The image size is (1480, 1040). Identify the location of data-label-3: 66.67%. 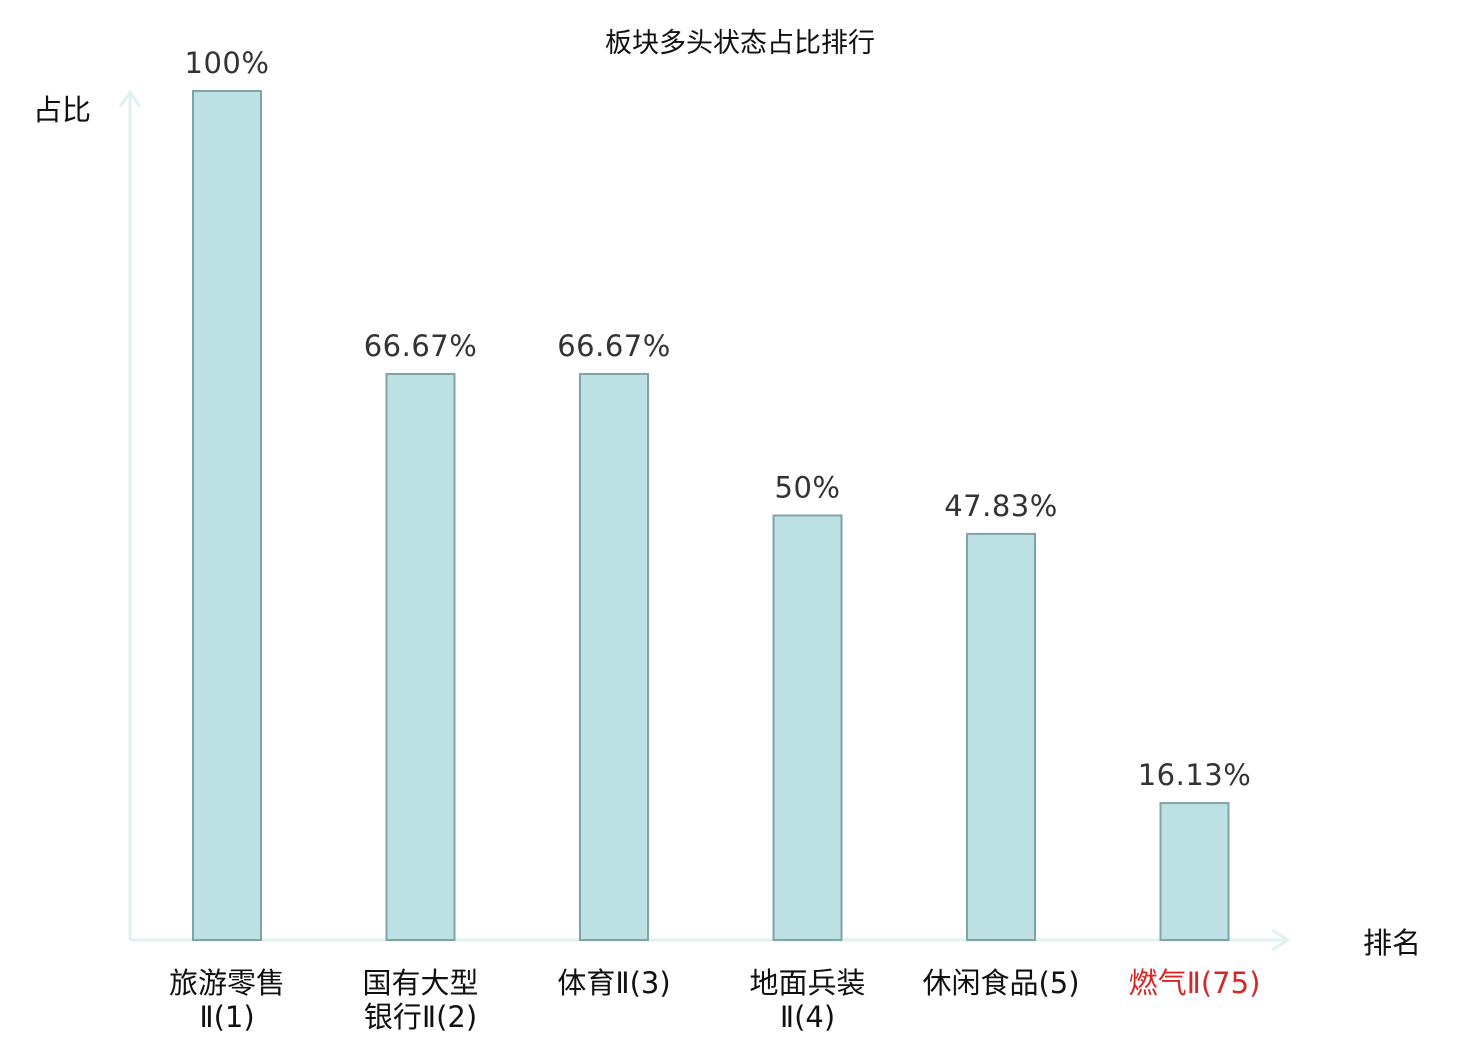
(614, 346).